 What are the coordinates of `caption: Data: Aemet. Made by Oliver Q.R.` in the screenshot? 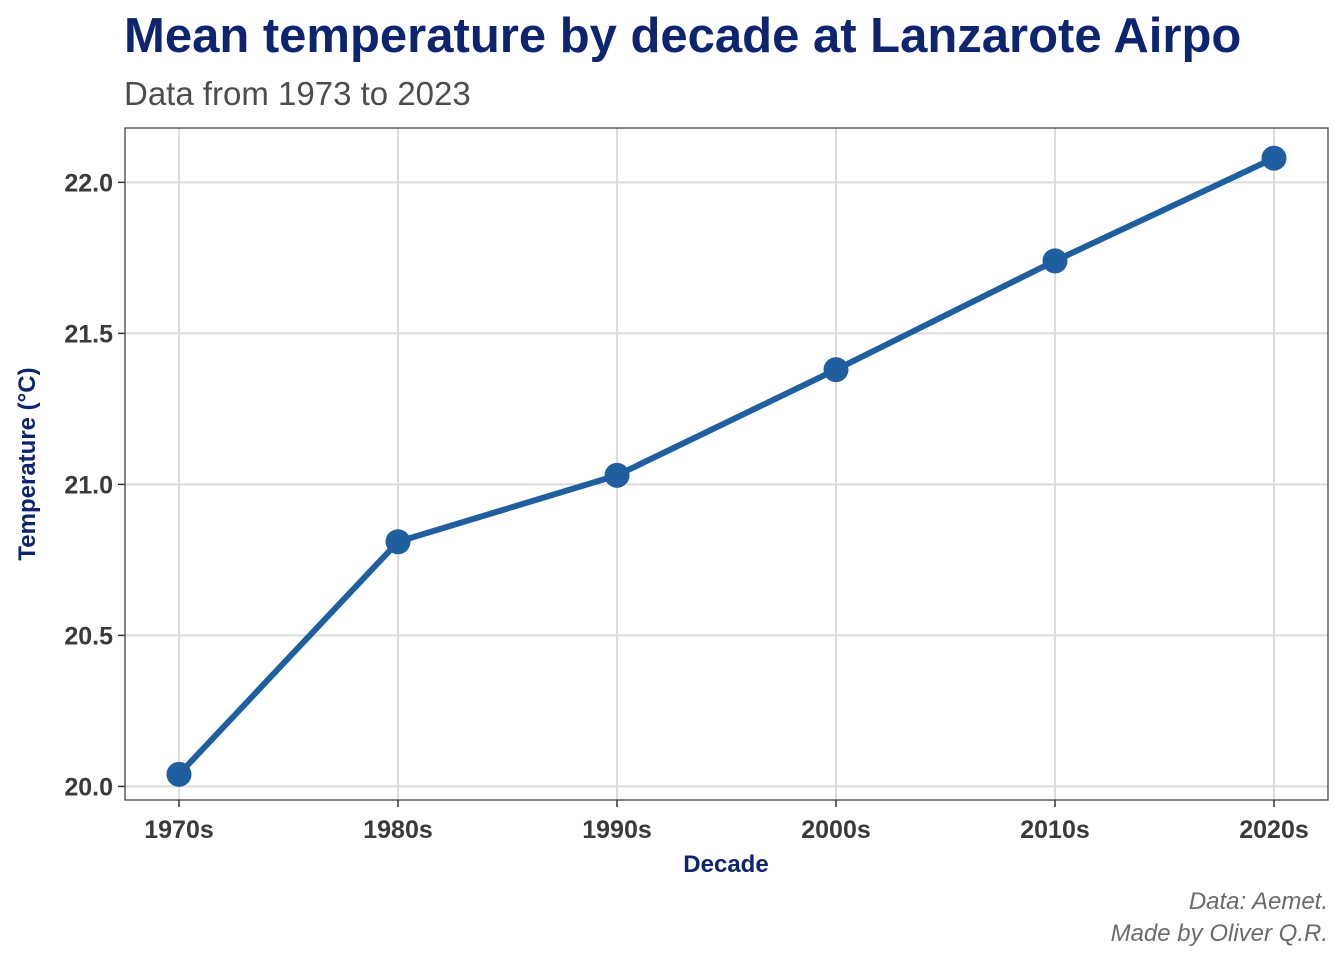 It's located at (1219, 918).